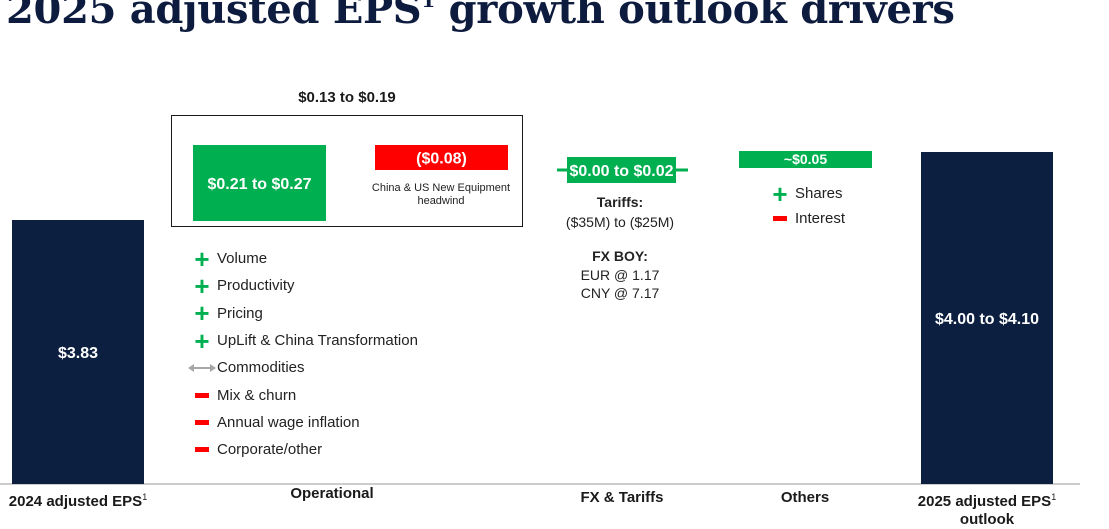  What do you see at coordinates (270, 450) in the screenshot?
I see `operational-driver-item-label: Corporate/other` at bounding box center [270, 450].